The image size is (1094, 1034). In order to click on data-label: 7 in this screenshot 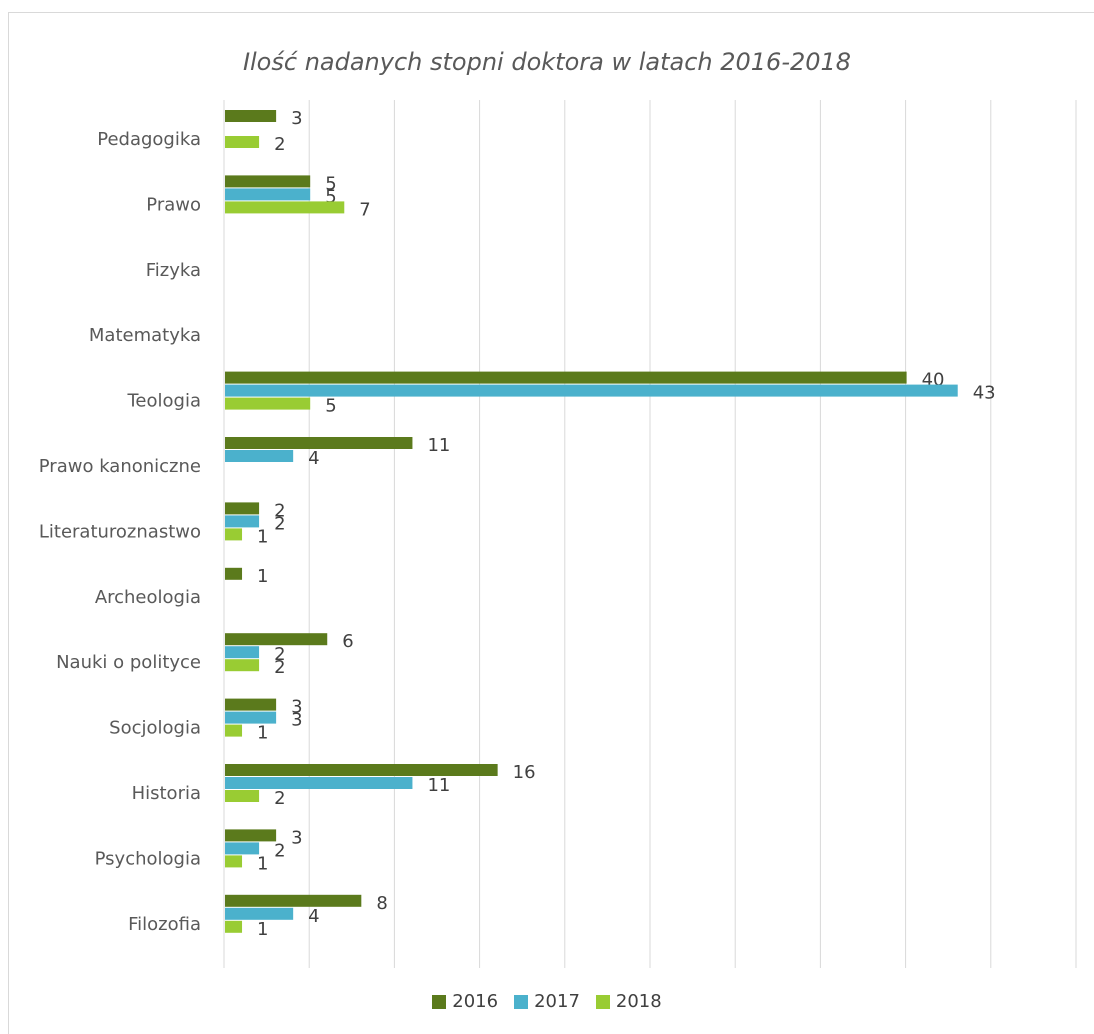, I will do `click(364, 209)`.